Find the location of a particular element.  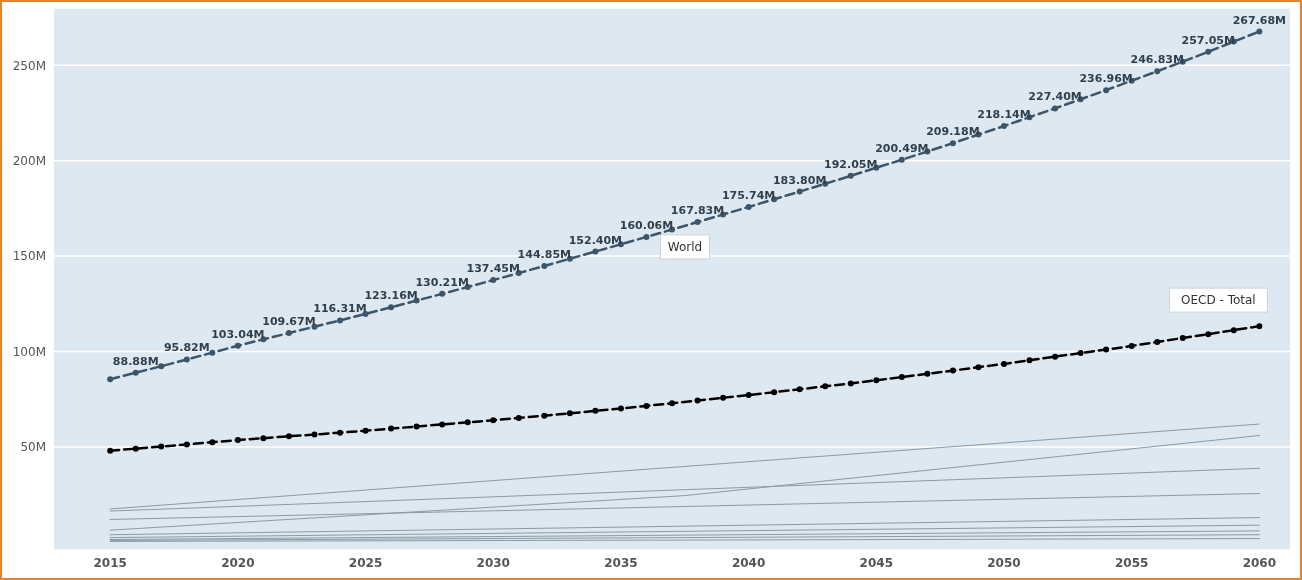

data-label: 218.14M is located at coordinates (1004, 115).